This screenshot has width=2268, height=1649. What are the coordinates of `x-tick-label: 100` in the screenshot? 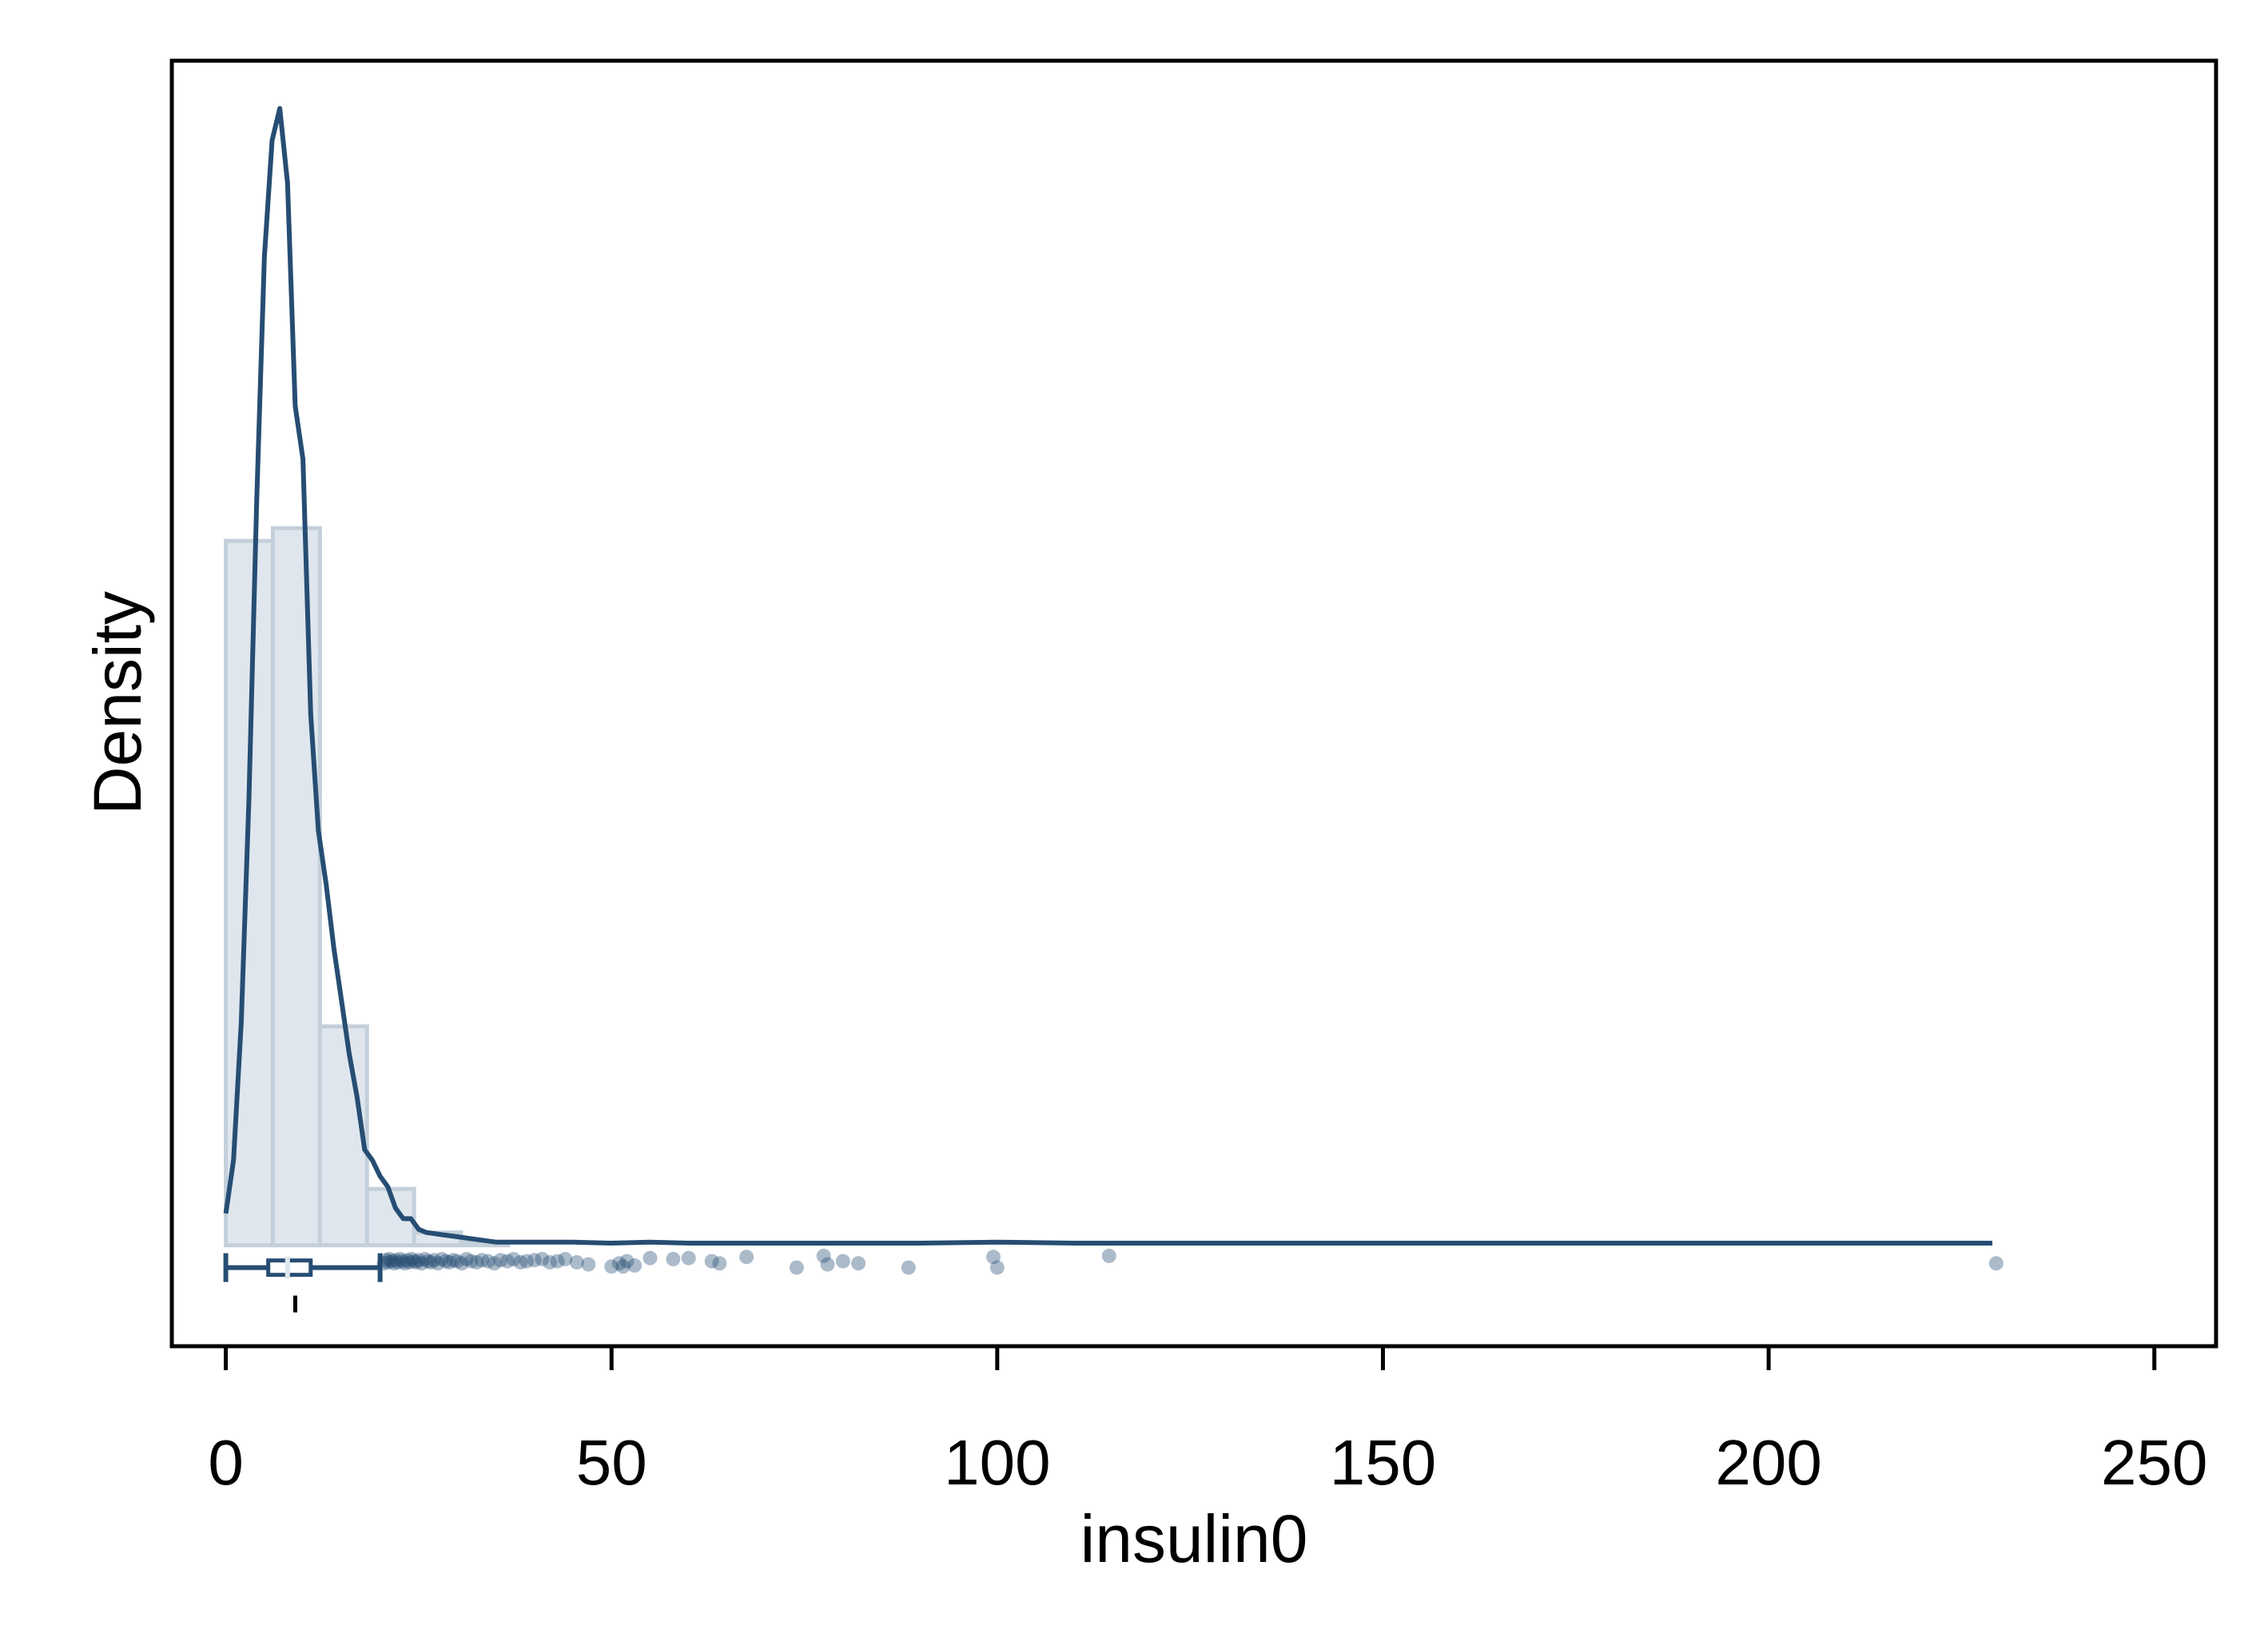 It's located at (997, 1462).